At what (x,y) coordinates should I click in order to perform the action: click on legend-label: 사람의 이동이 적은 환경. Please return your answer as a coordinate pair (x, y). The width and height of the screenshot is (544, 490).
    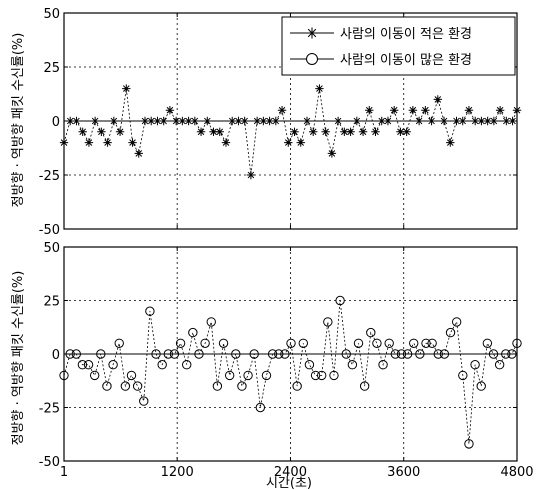
    Looking at the image, I should click on (406, 34).